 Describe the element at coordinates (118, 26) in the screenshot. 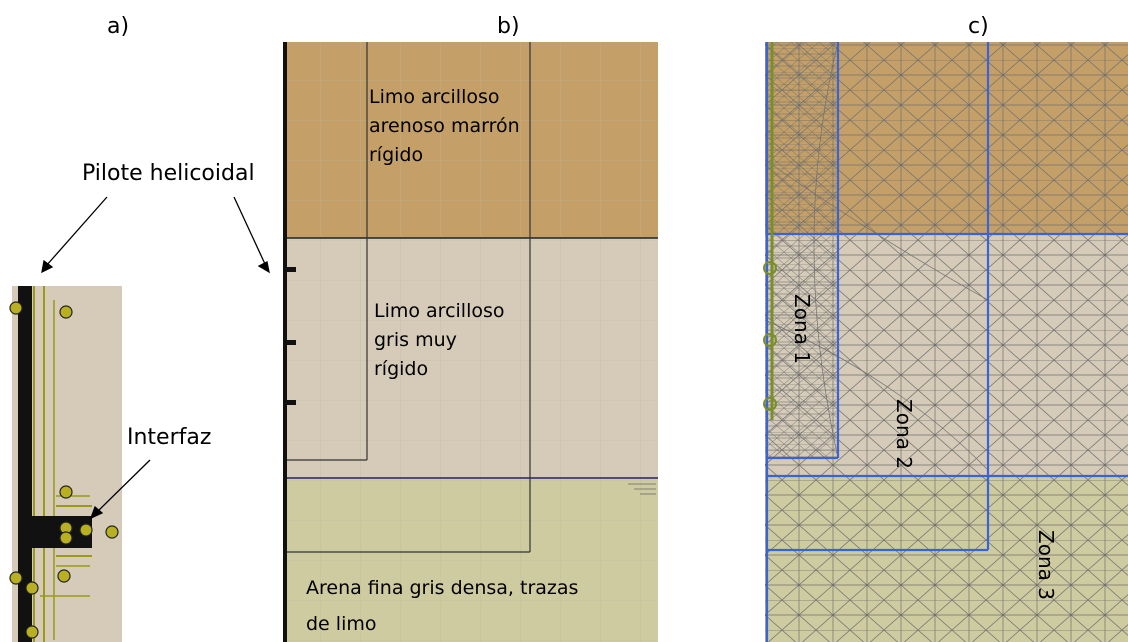

I see `panel-label-a: a)` at that location.